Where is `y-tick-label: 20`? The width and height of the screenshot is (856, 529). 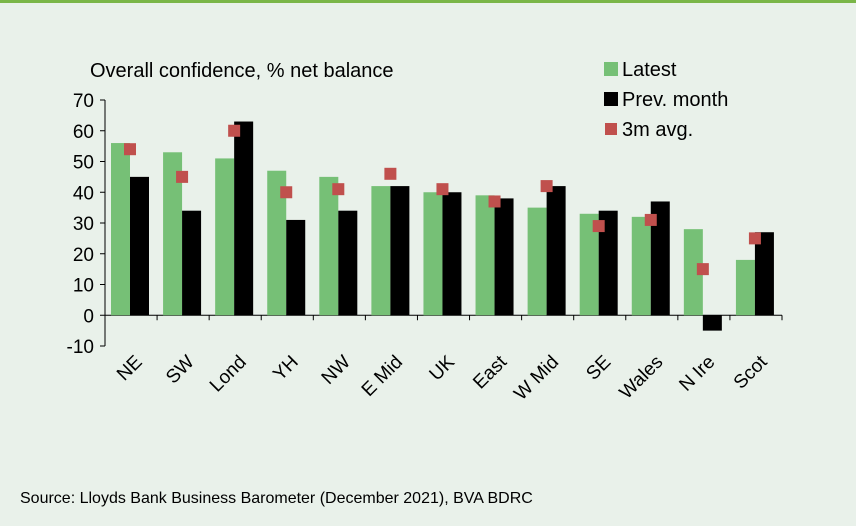 y-tick-label: 20 is located at coordinates (83, 255).